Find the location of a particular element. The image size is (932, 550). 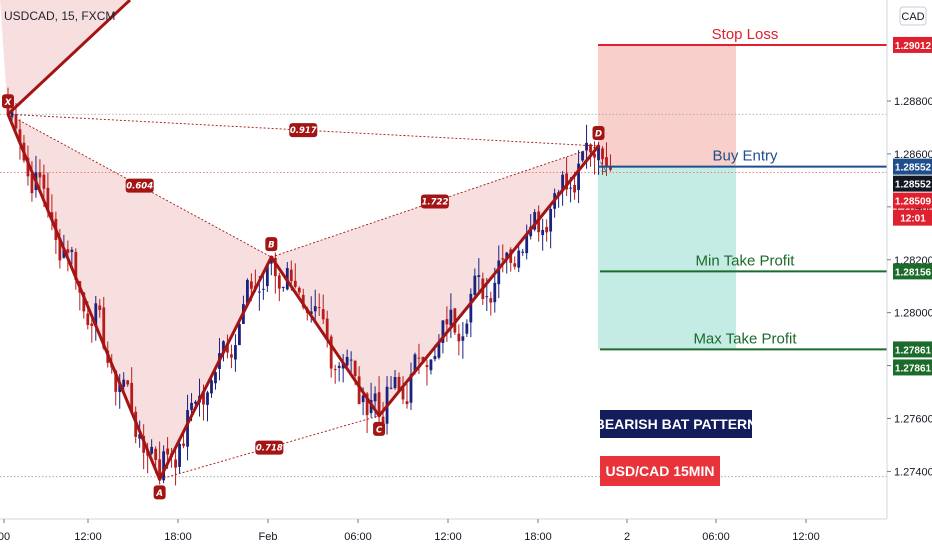

price-tag: 1.29012 is located at coordinates (912, 44).